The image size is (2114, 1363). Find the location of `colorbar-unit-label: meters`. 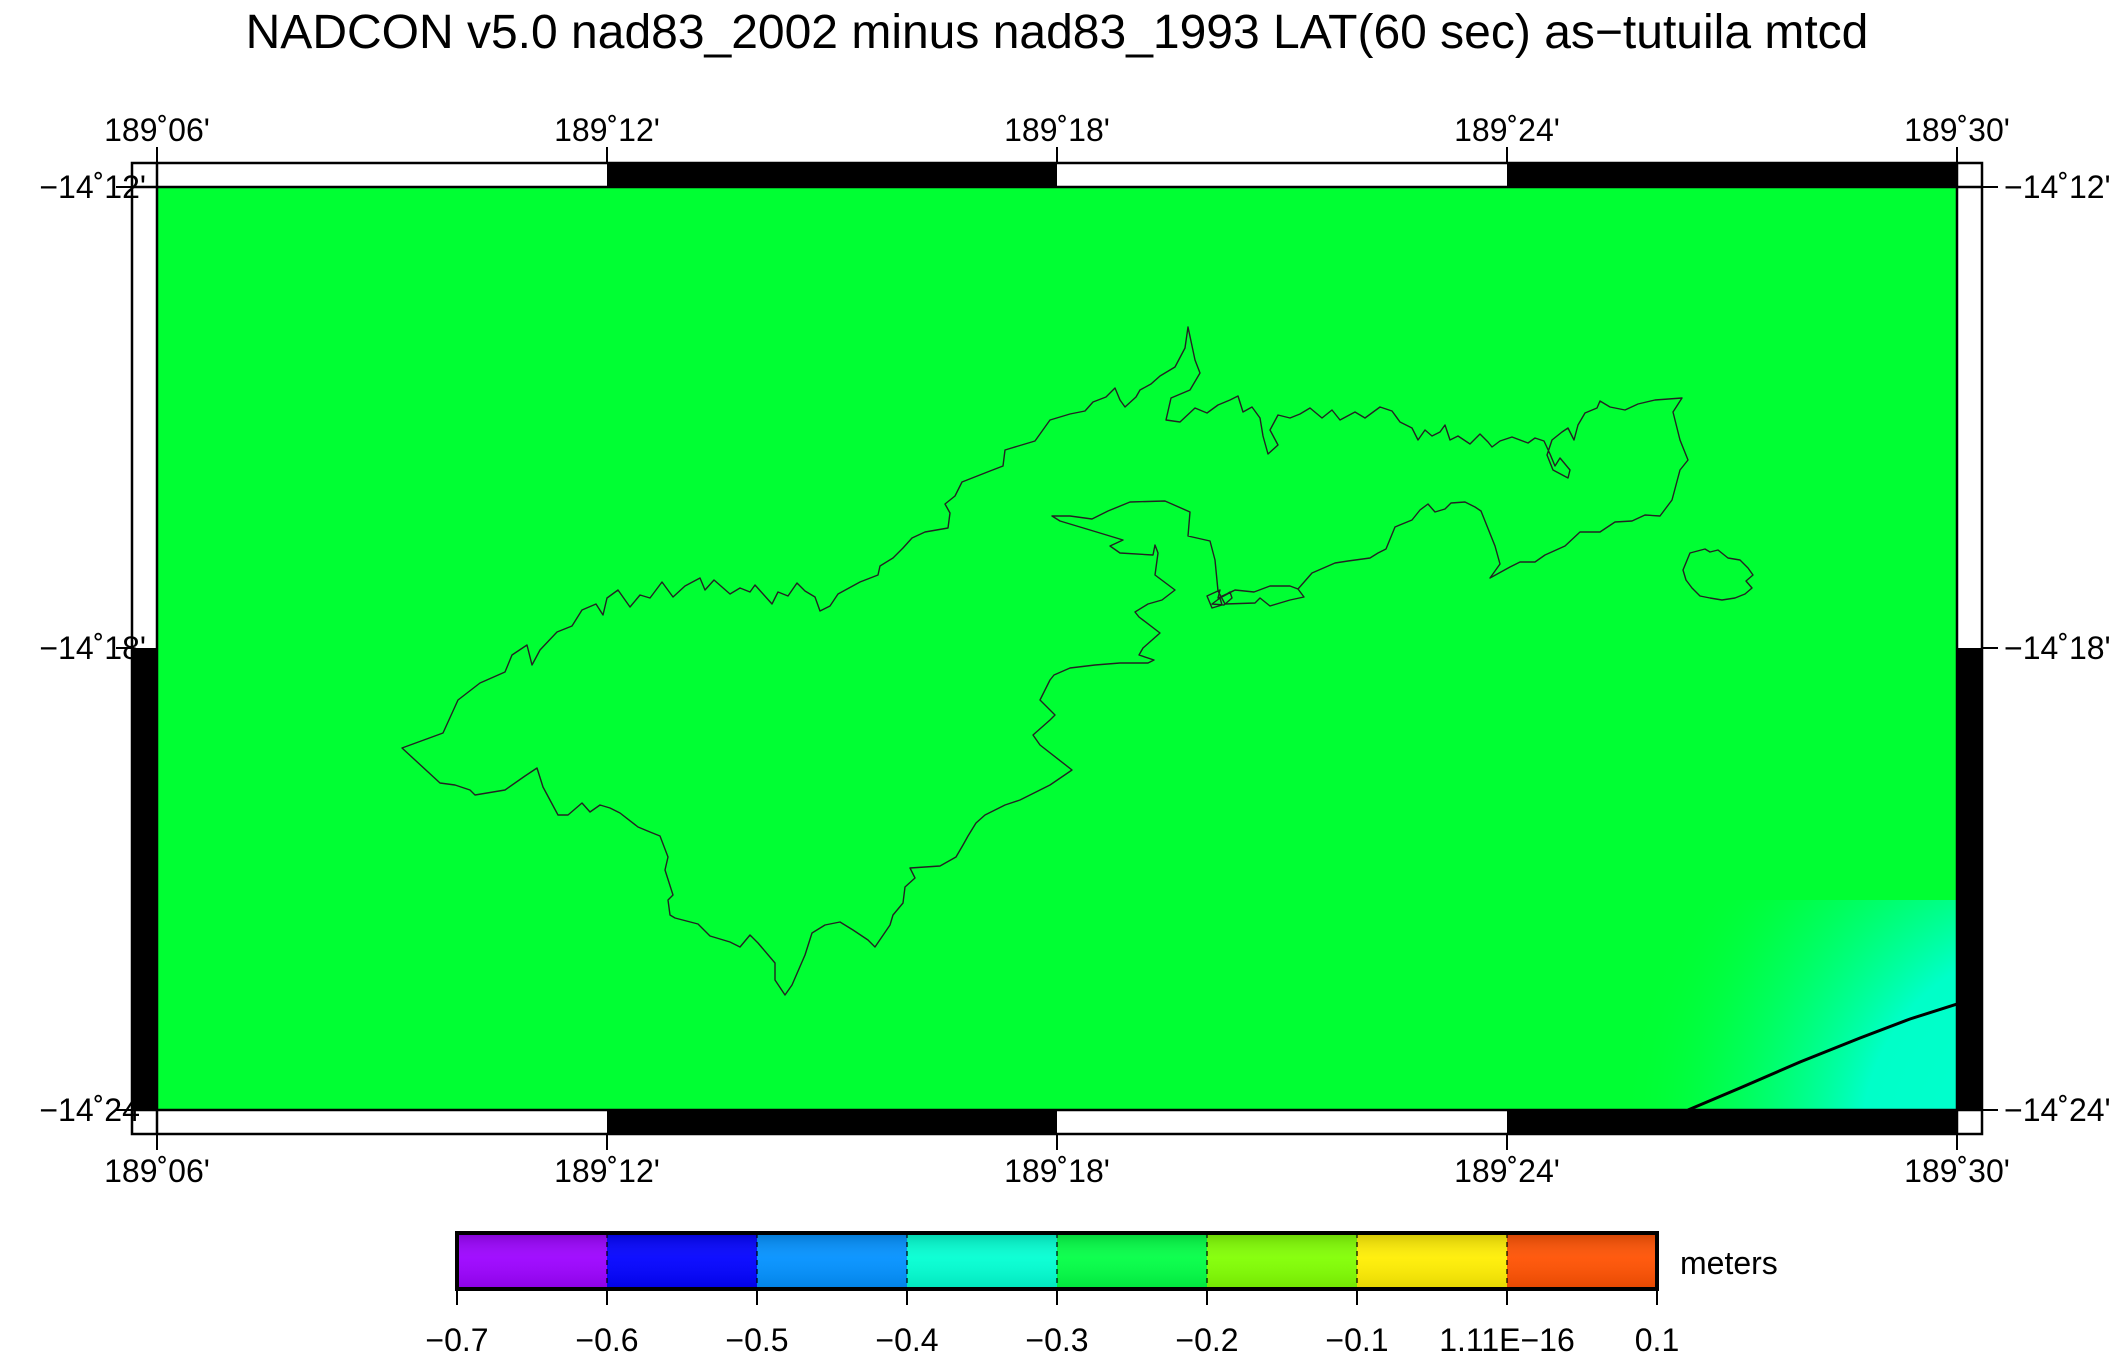

colorbar-unit-label: meters is located at coordinates (1729, 1263).